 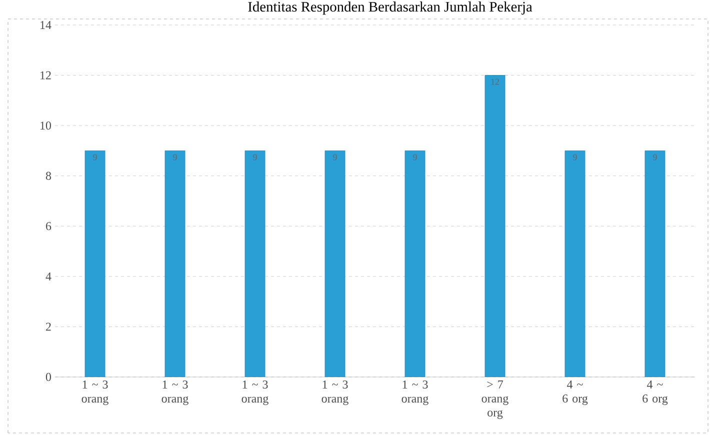 What do you see at coordinates (495, 81) in the screenshot?
I see `data-label: 12` at bounding box center [495, 81].